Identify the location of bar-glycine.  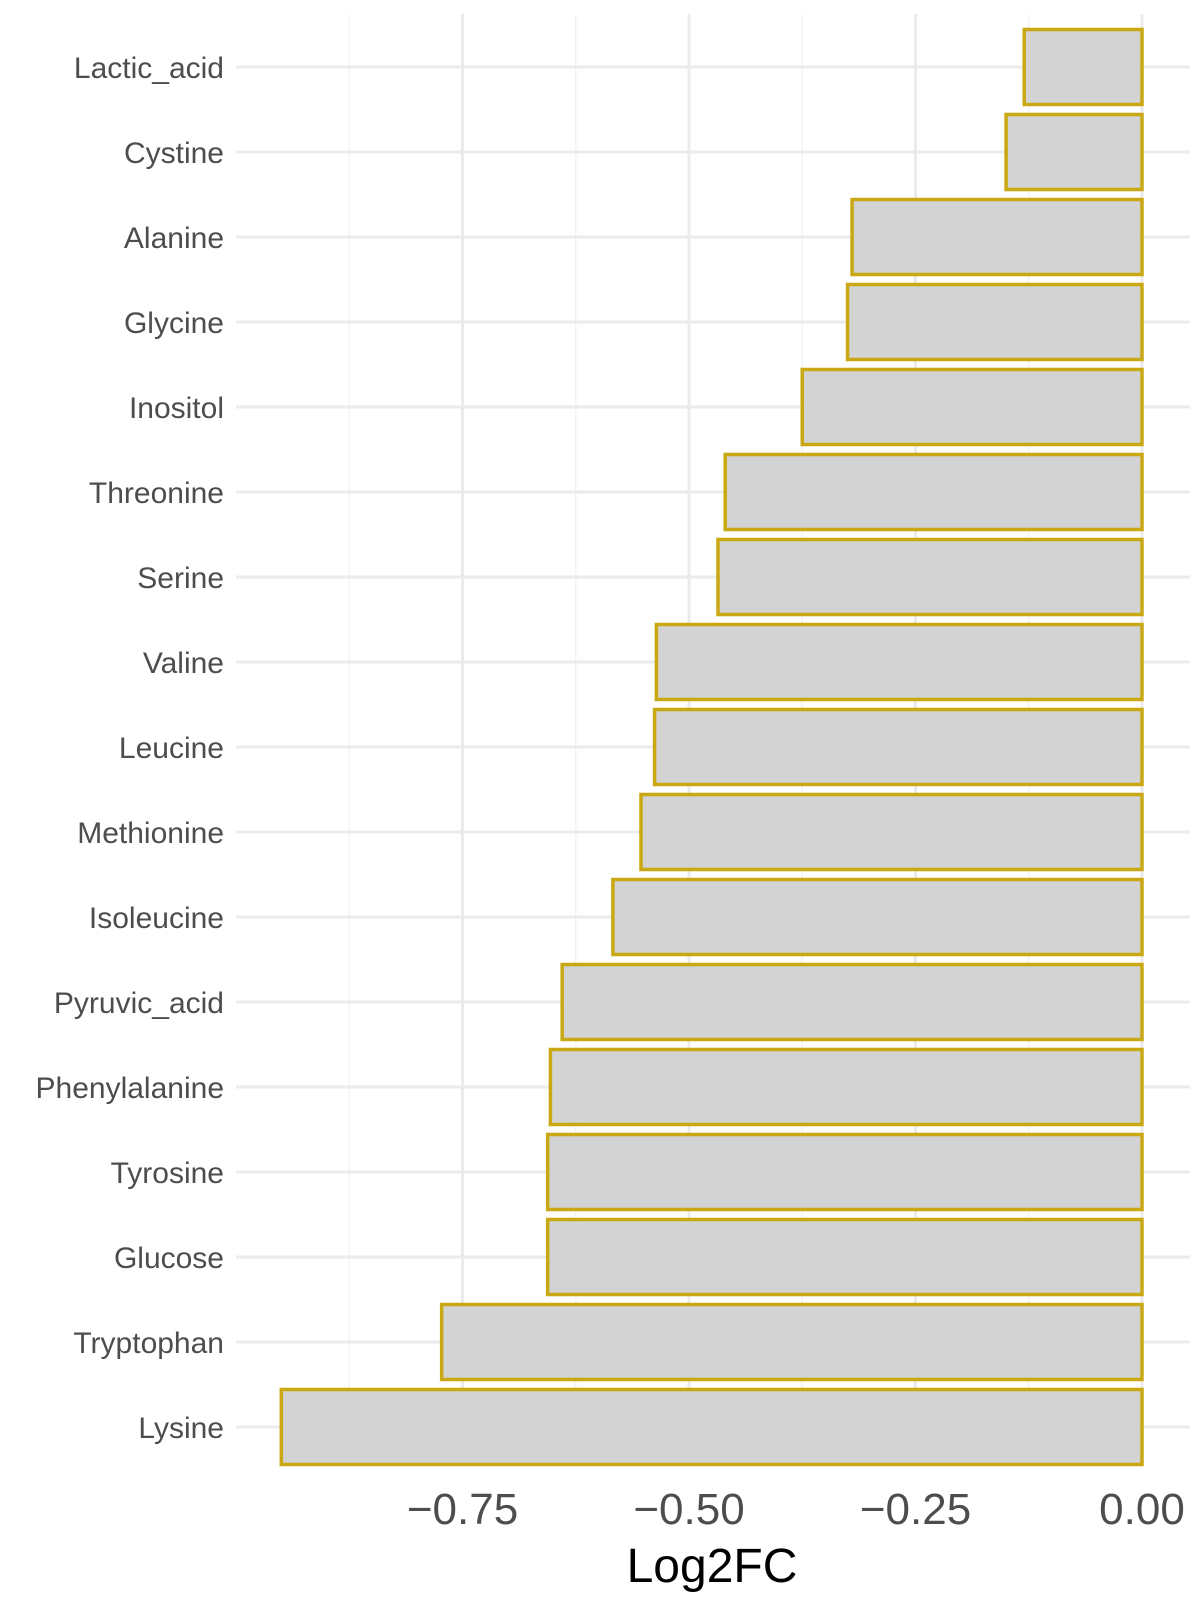
(994, 322).